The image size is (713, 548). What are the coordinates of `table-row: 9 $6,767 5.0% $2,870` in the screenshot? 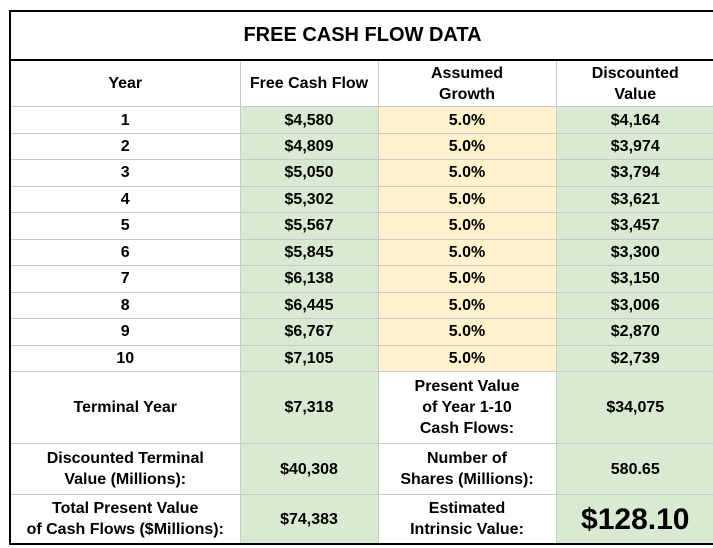 It's located at (361, 332).